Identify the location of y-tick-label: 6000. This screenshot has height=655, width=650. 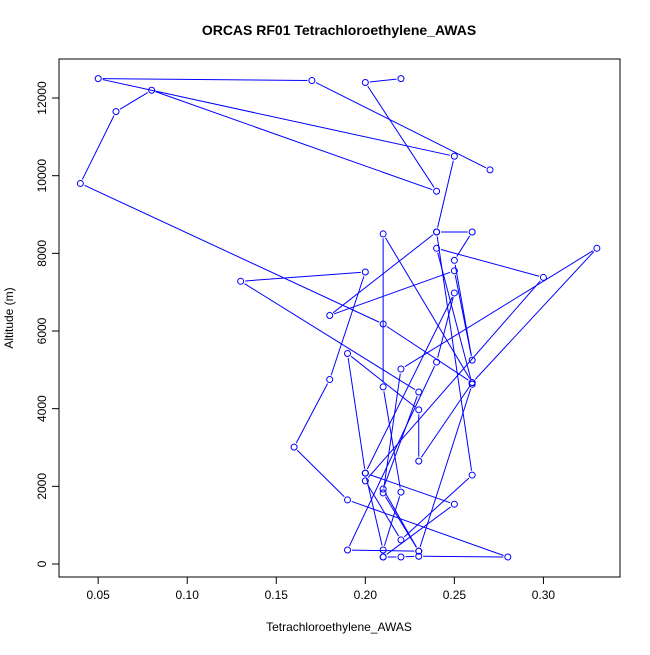
(42, 330).